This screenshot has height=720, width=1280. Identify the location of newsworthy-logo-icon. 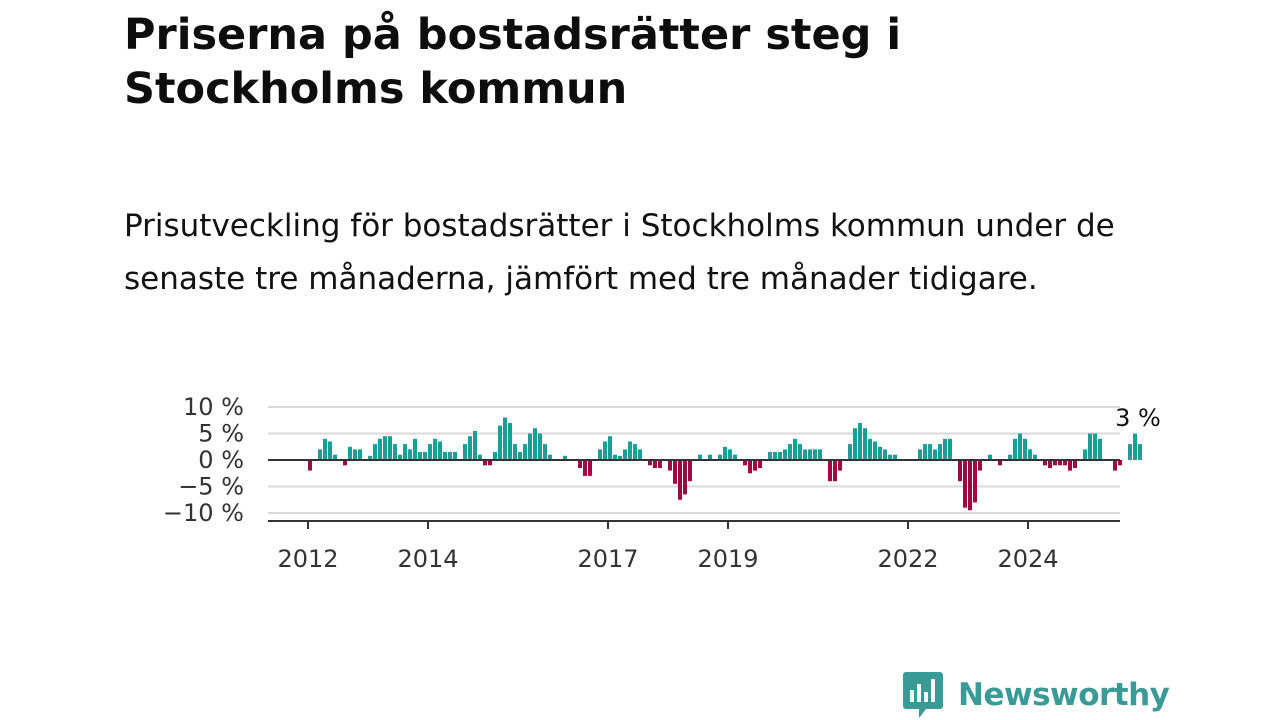
(923, 695).